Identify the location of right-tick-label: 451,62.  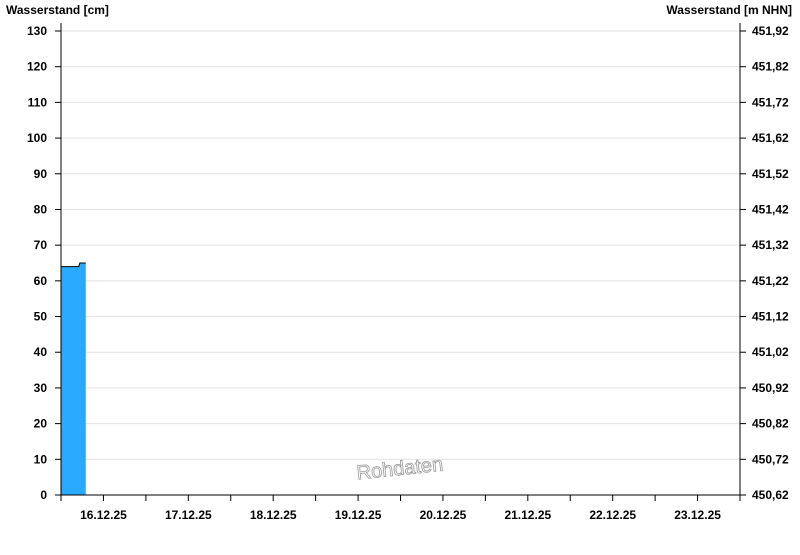
(770, 138).